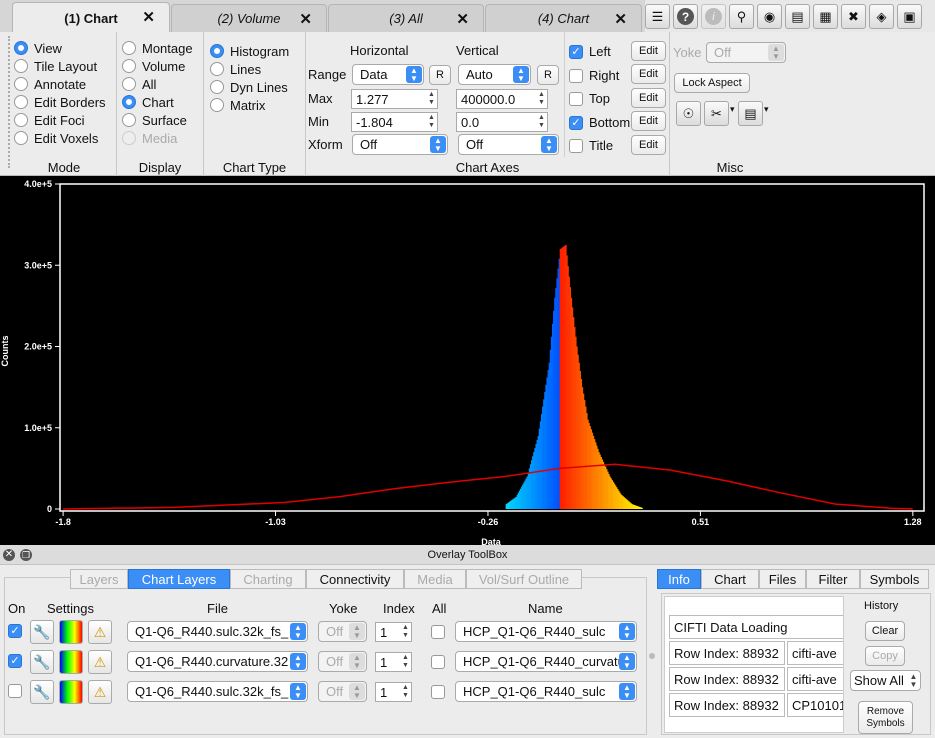 The height and width of the screenshot is (738, 935). I want to click on axis-left-checkbox: ✓ Left, so click(590, 51).